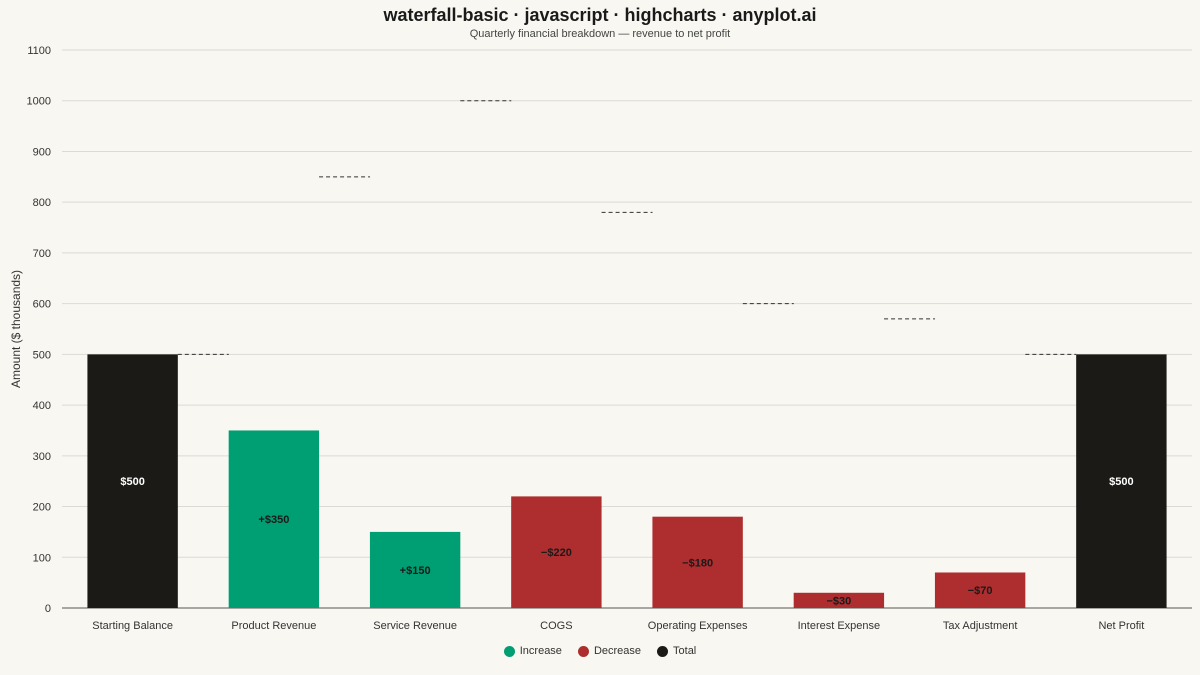 The width and height of the screenshot is (1200, 675). Describe the element at coordinates (16, 329) in the screenshot. I see `y-axis-title: Amount ($ thousands)` at that location.